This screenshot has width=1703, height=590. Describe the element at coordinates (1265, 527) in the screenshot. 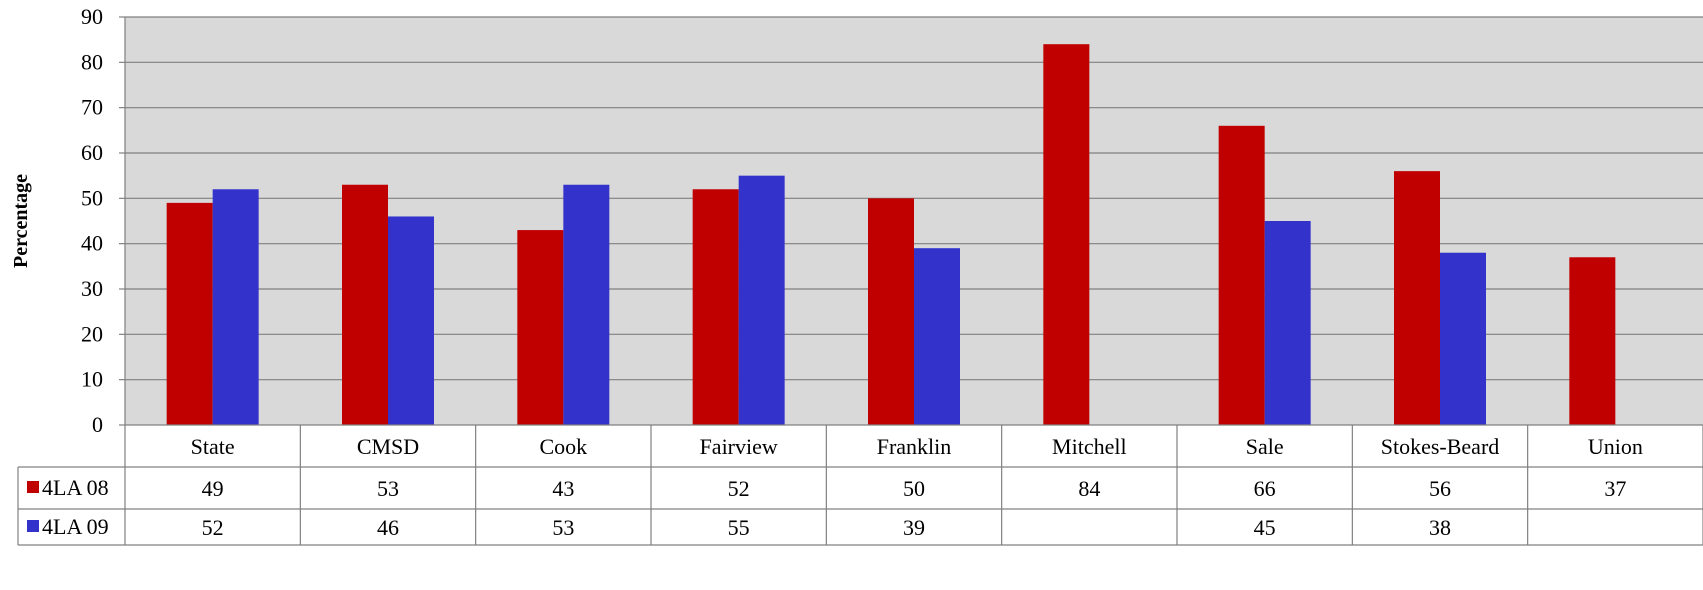

I see `data-table-value: 45` at that location.